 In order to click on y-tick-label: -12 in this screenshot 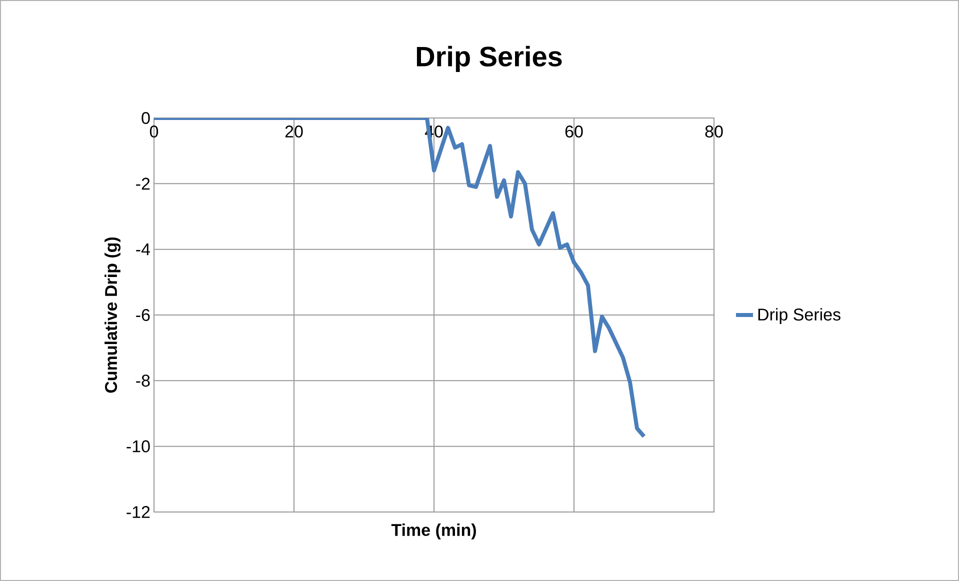, I will do `click(138, 512)`.